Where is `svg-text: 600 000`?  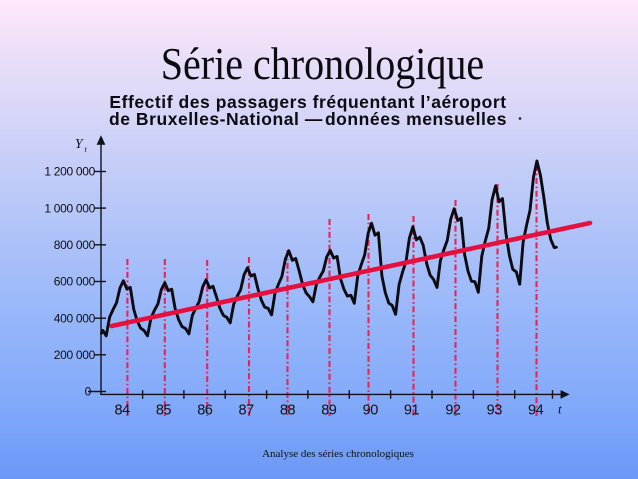 svg-text: 600 000 is located at coordinates (75, 282).